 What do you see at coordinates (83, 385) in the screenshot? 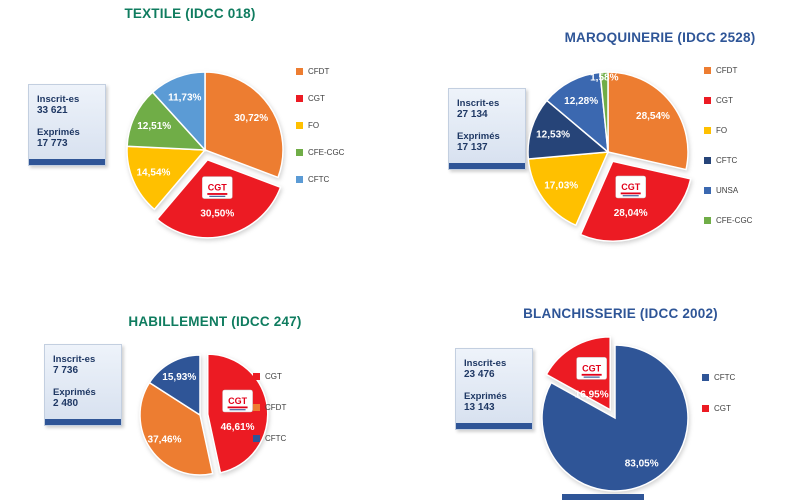
I see `stats-box: Inscrit-es 7 736 Exprimés 2 480` at bounding box center [83, 385].